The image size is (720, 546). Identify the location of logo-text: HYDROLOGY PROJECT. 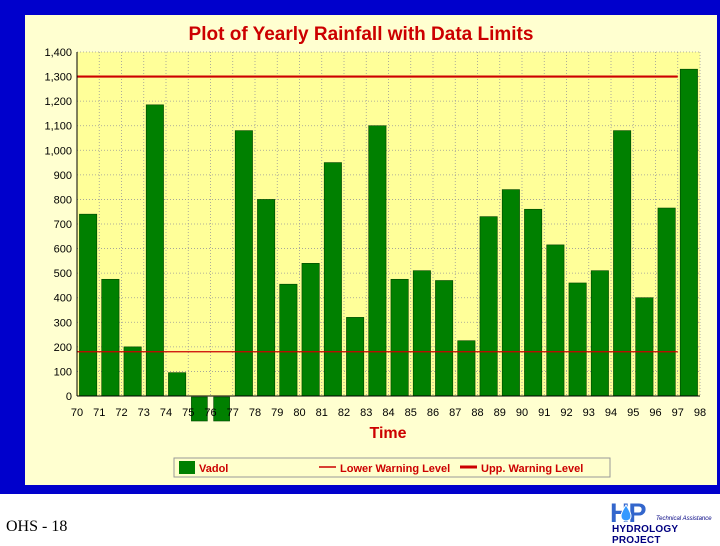
(645, 535).